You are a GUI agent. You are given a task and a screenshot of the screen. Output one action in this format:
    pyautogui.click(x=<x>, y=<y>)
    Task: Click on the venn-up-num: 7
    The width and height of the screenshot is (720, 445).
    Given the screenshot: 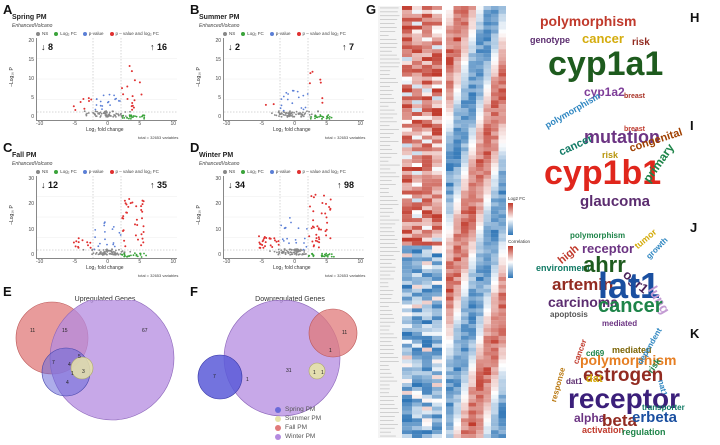 What is the action you would take?
    pyautogui.click(x=53, y=363)
    